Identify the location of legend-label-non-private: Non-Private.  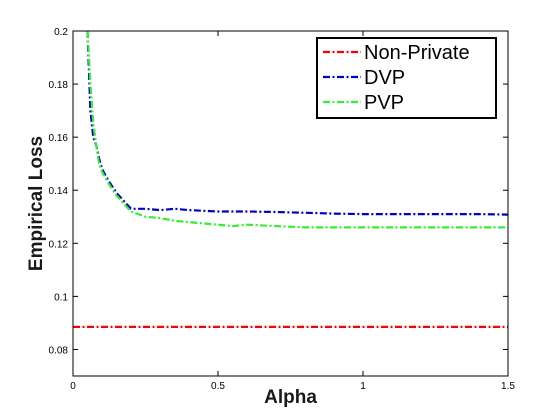
(417, 53).